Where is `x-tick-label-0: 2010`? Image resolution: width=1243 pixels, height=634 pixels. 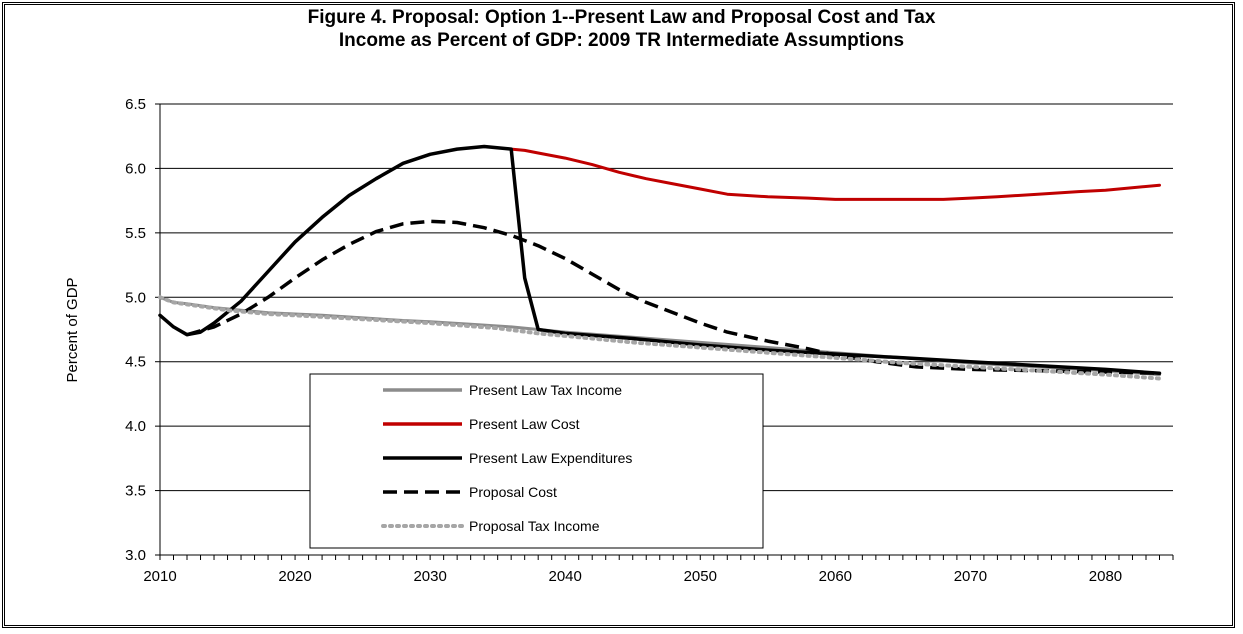
x-tick-label-0: 2010 is located at coordinates (159, 576).